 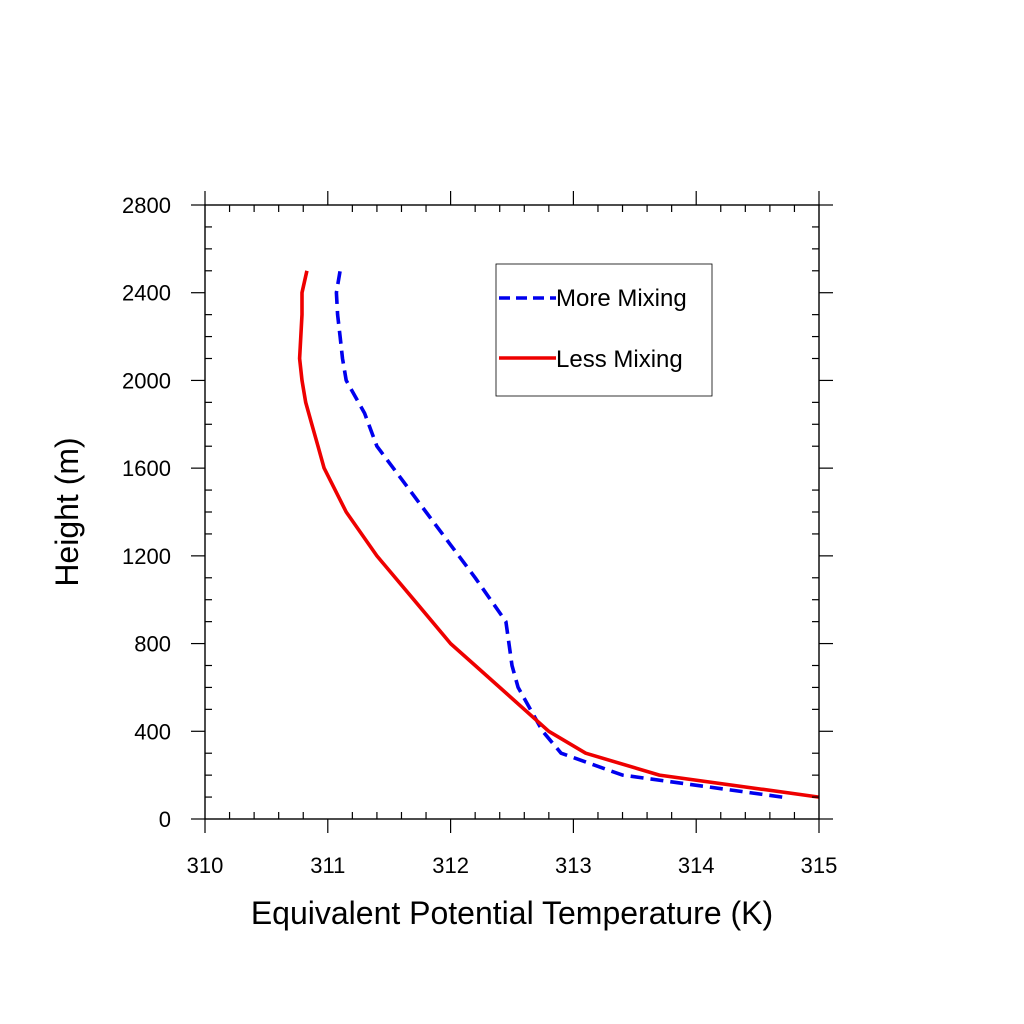 I want to click on legend-box, so click(x=604, y=330).